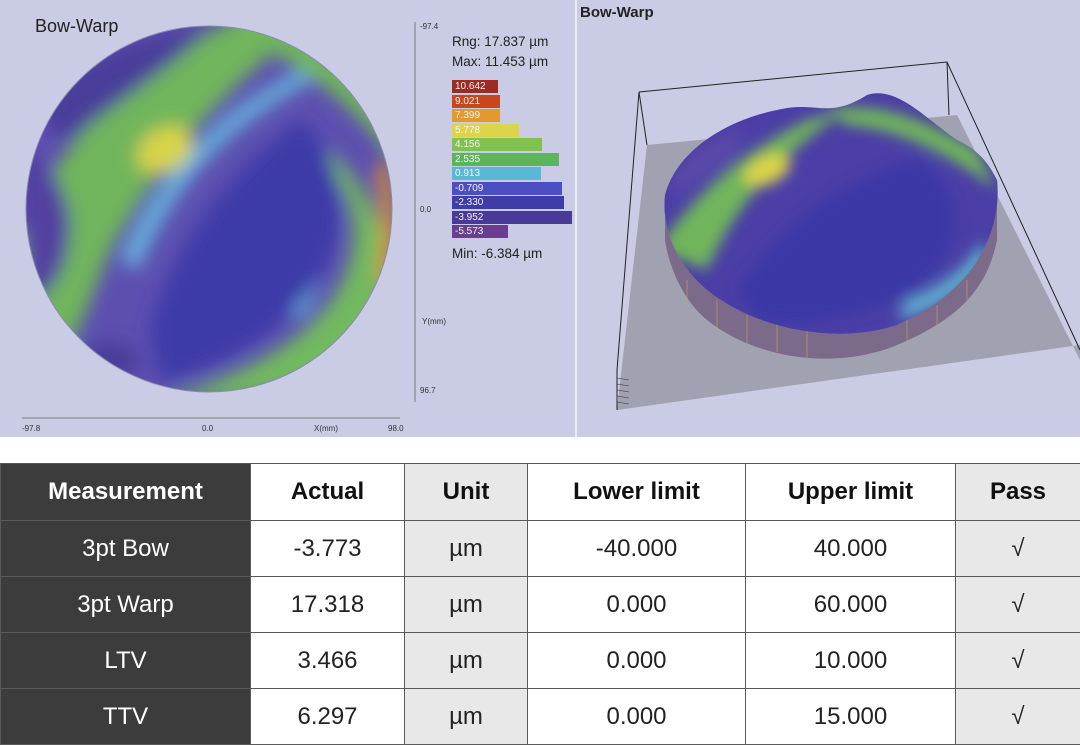 This screenshot has width=1080, height=745. I want to click on color-scale-label: -3.952, so click(469, 217).